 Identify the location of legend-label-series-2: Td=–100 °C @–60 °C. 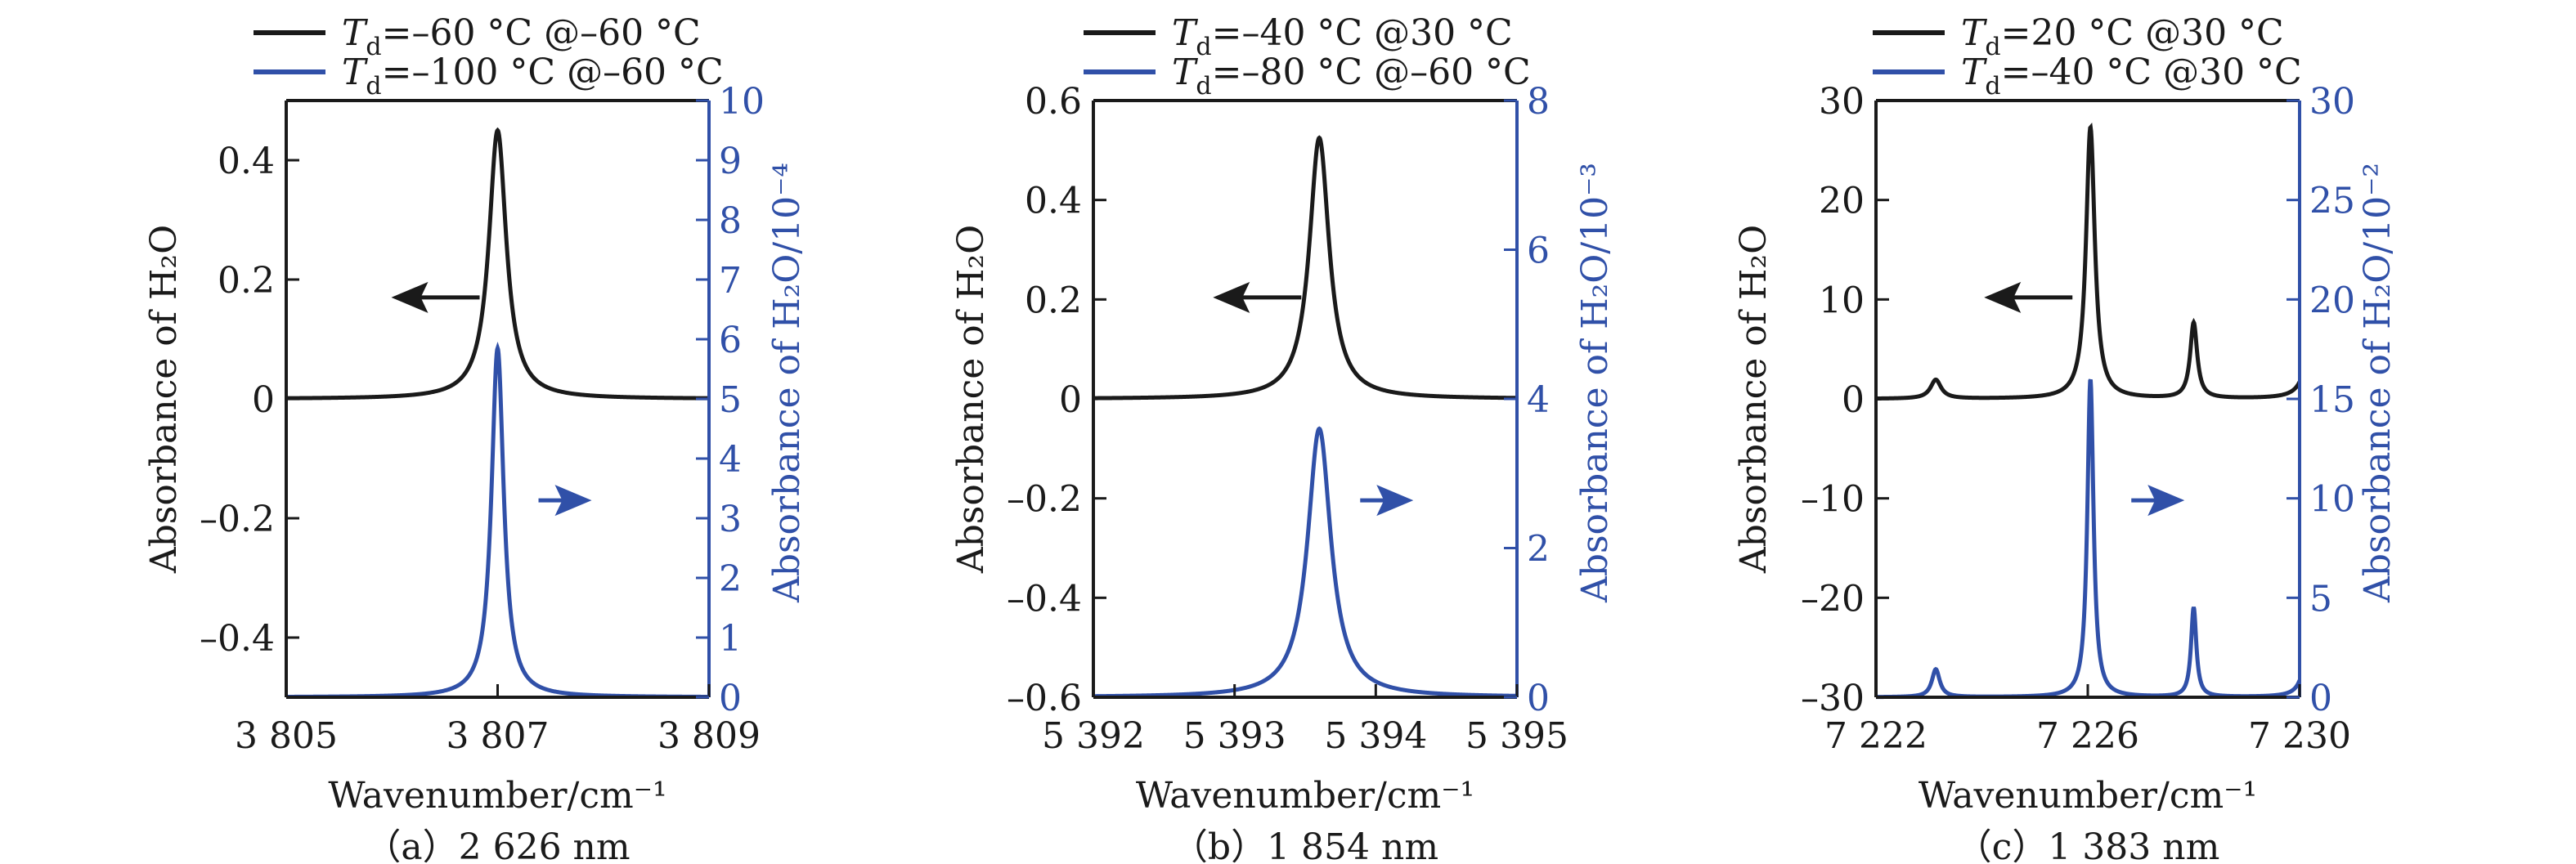
(533, 76).